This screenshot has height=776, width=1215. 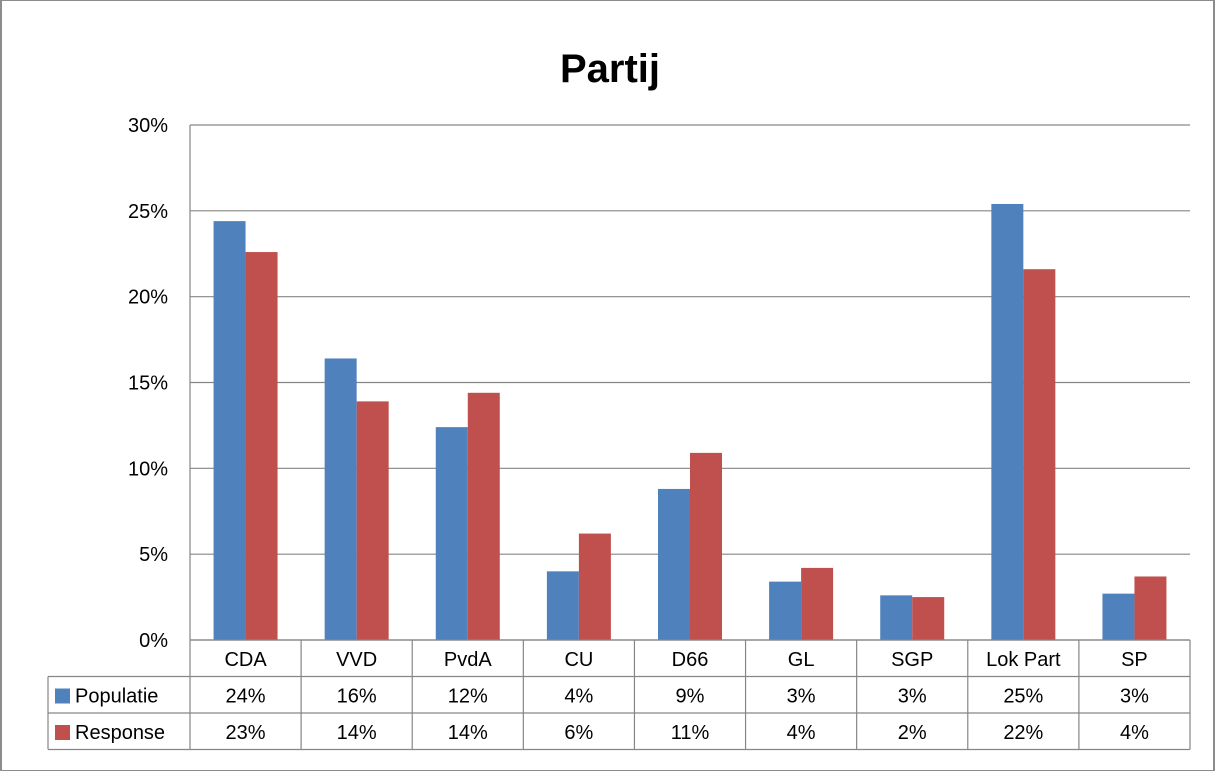 What do you see at coordinates (261, 446) in the screenshot?
I see `bar-response-cda` at bounding box center [261, 446].